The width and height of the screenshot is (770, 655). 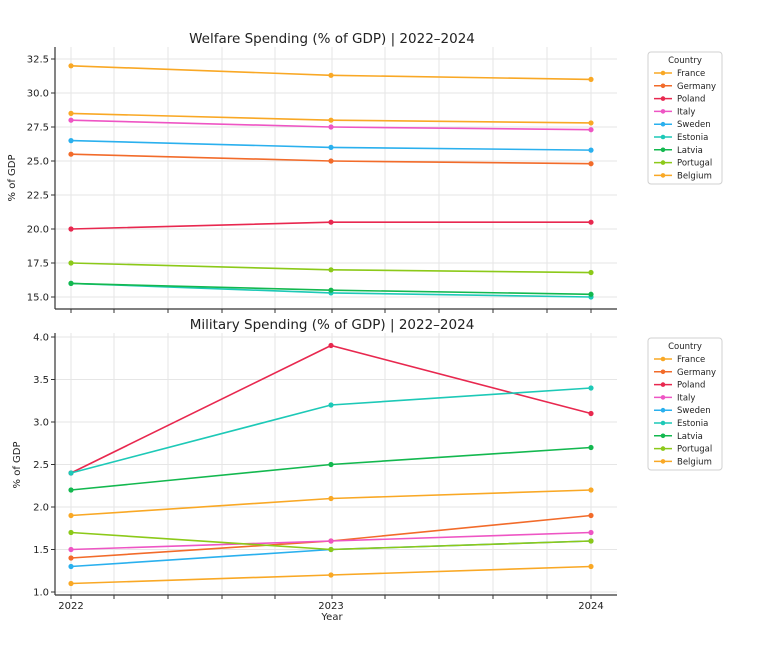 I want to click on military-legend-label: Estonia, so click(x=692, y=424).